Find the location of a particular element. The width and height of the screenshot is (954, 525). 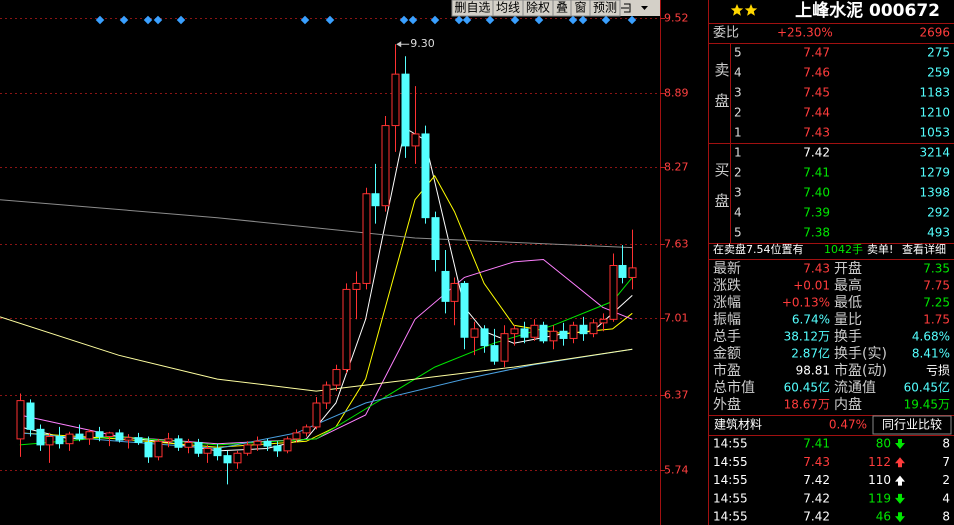

stat-label: 市盈 is located at coordinates (727, 370).